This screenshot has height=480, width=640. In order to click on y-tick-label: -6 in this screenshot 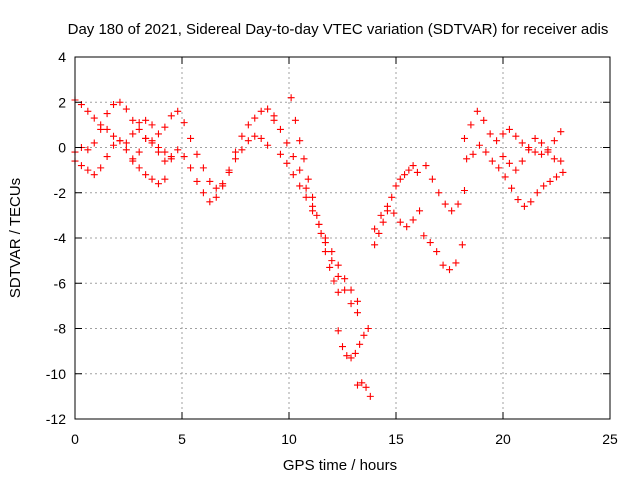, I will do `click(60, 283)`.